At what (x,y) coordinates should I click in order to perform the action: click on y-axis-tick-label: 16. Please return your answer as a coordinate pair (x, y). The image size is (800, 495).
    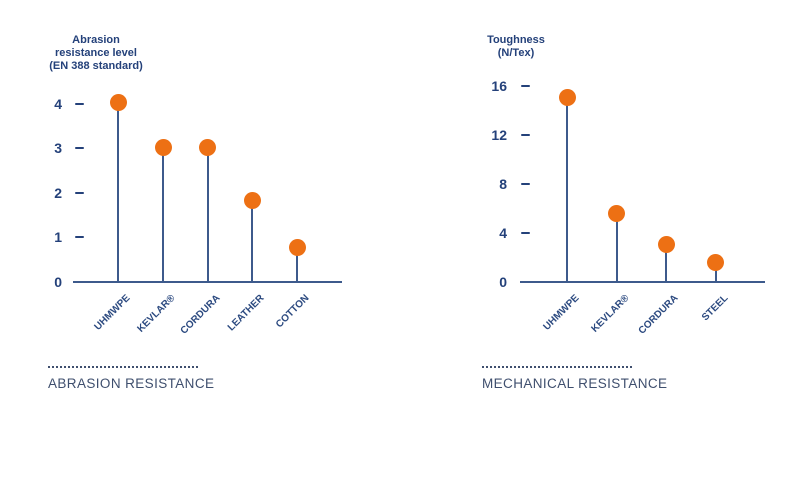
    Looking at the image, I should click on (499, 86).